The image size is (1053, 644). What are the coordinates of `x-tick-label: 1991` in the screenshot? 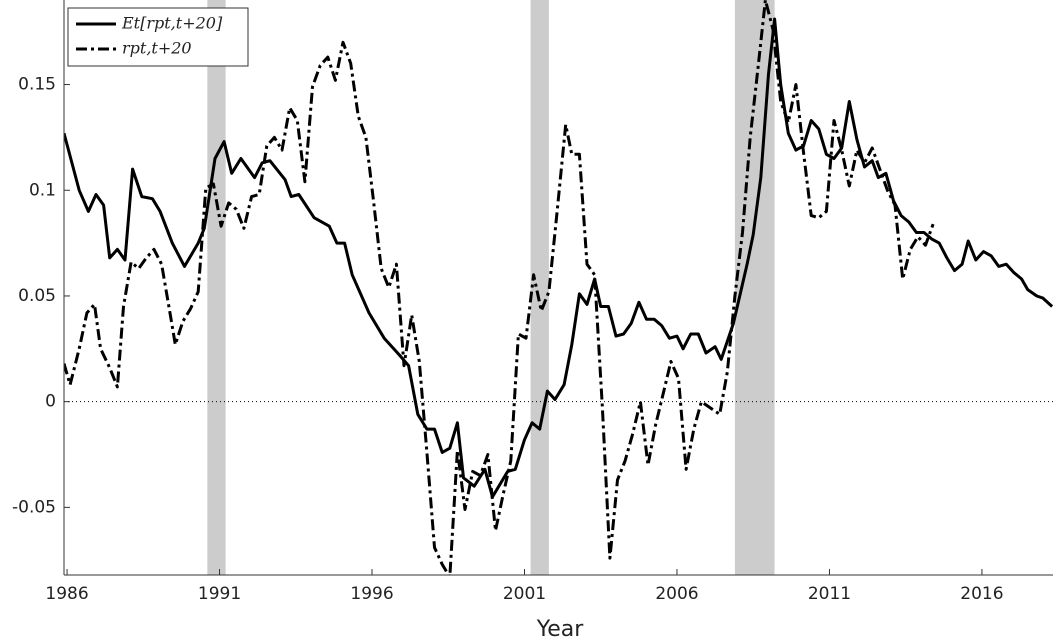 It's located at (219, 594).